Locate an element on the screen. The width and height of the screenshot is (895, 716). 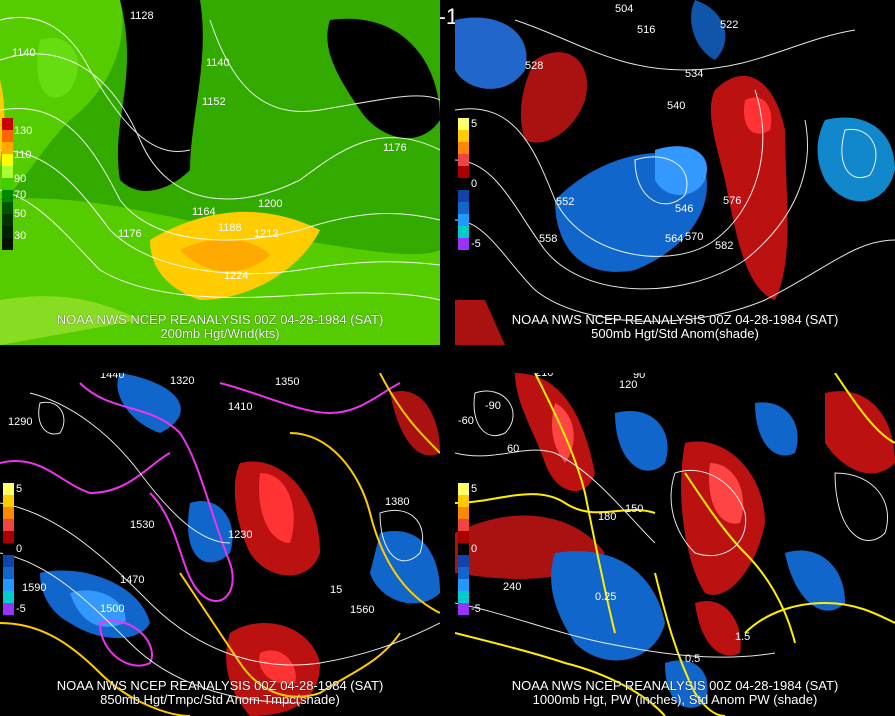
contour-label: 1164 is located at coordinates (204, 212).